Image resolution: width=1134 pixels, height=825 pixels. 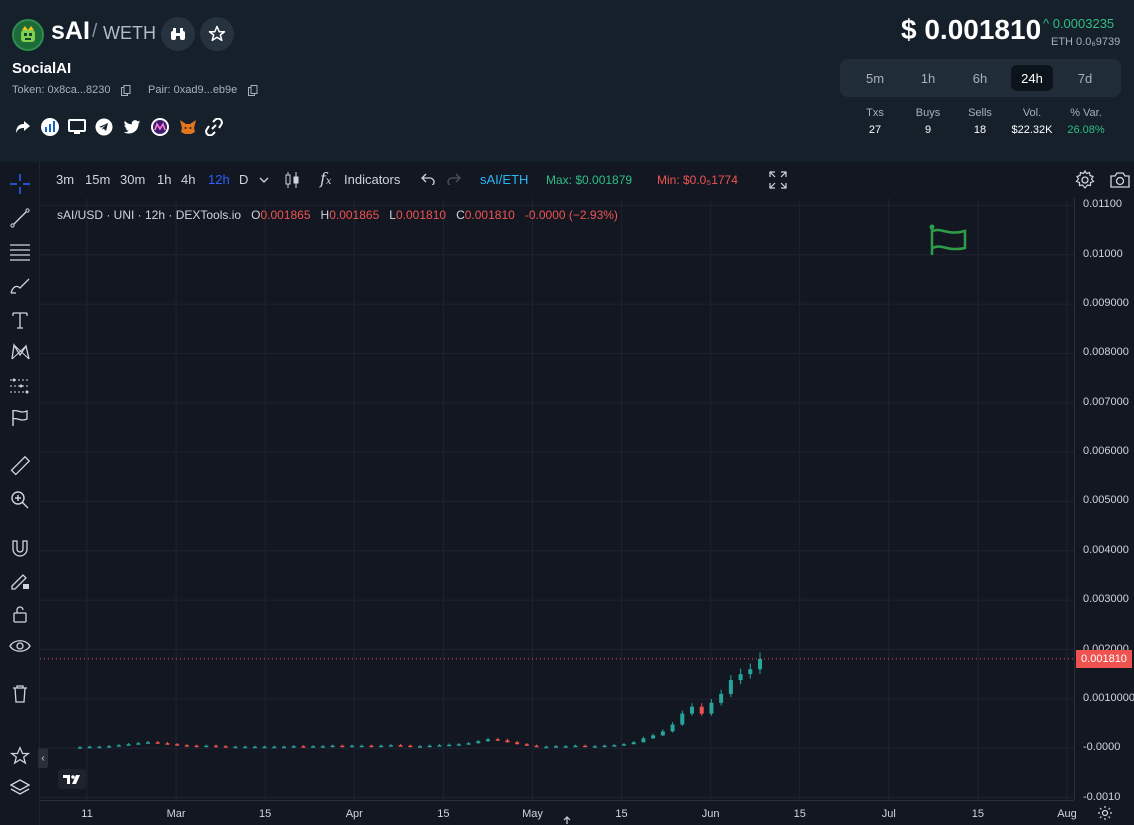 I want to click on binoculars-button, so click(x=178, y=34).